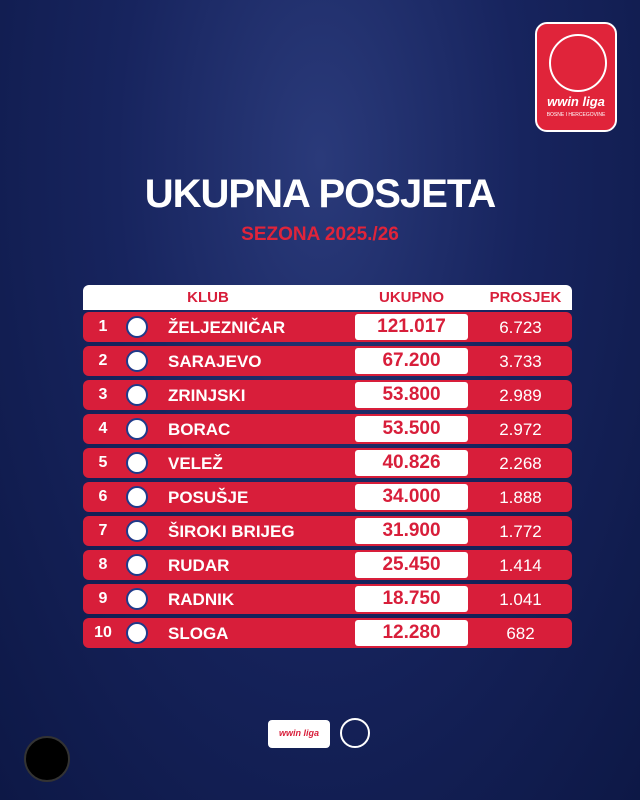 The image size is (640, 800). Describe the element at coordinates (208, 297) in the screenshot. I see `column-header: KLUB` at that location.